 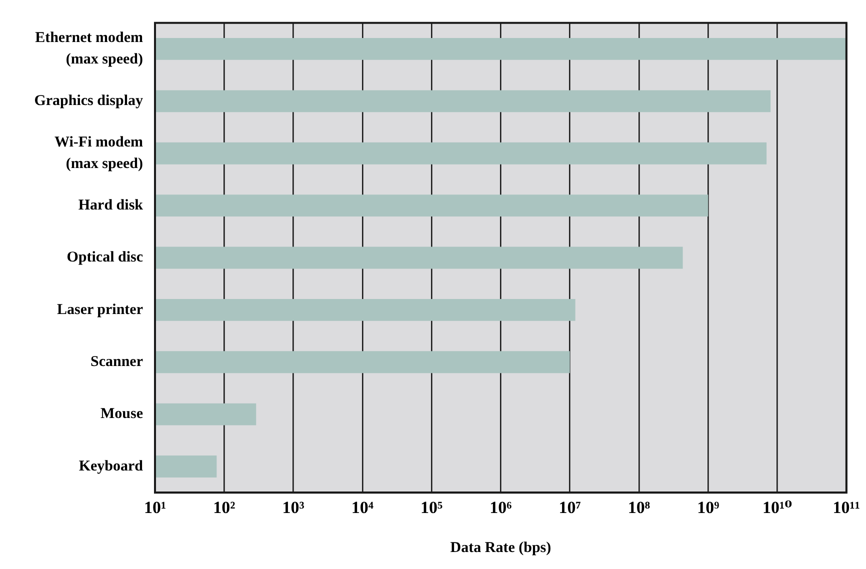 What do you see at coordinates (569, 508) in the screenshot?
I see `x-tick-label: 10⁷` at bounding box center [569, 508].